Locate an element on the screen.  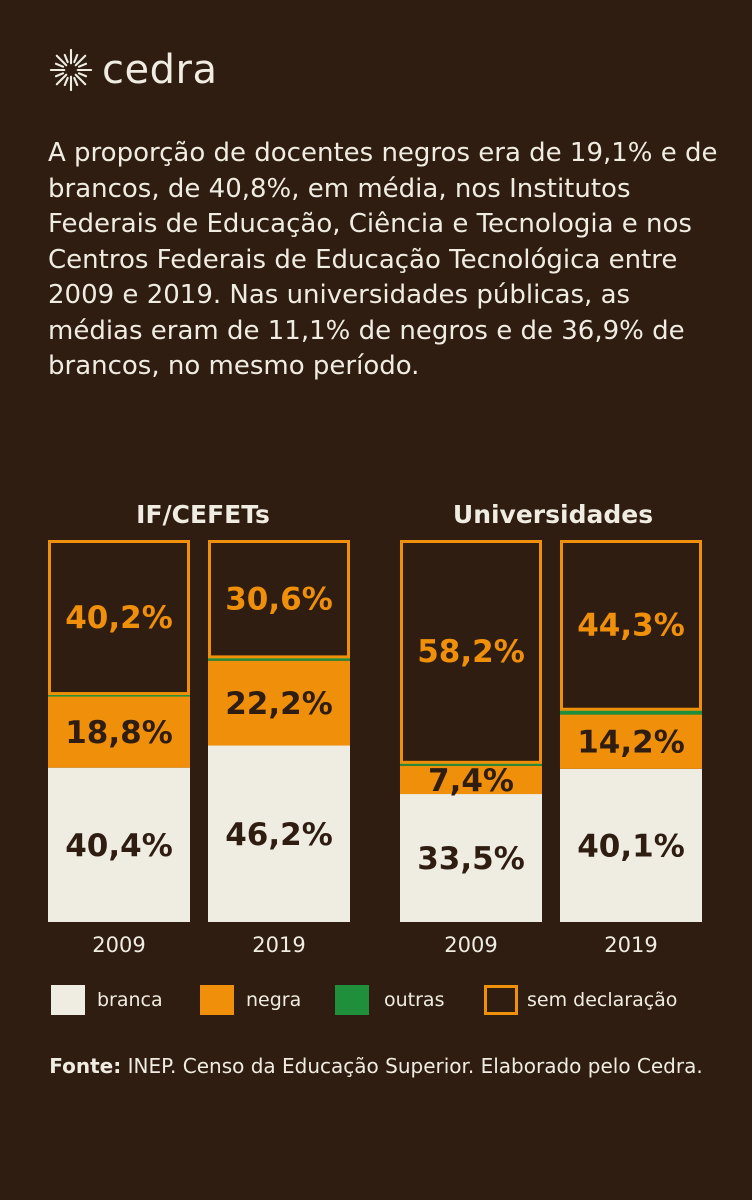
data-label-branca: 40,4% is located at coordinates (119, 846).